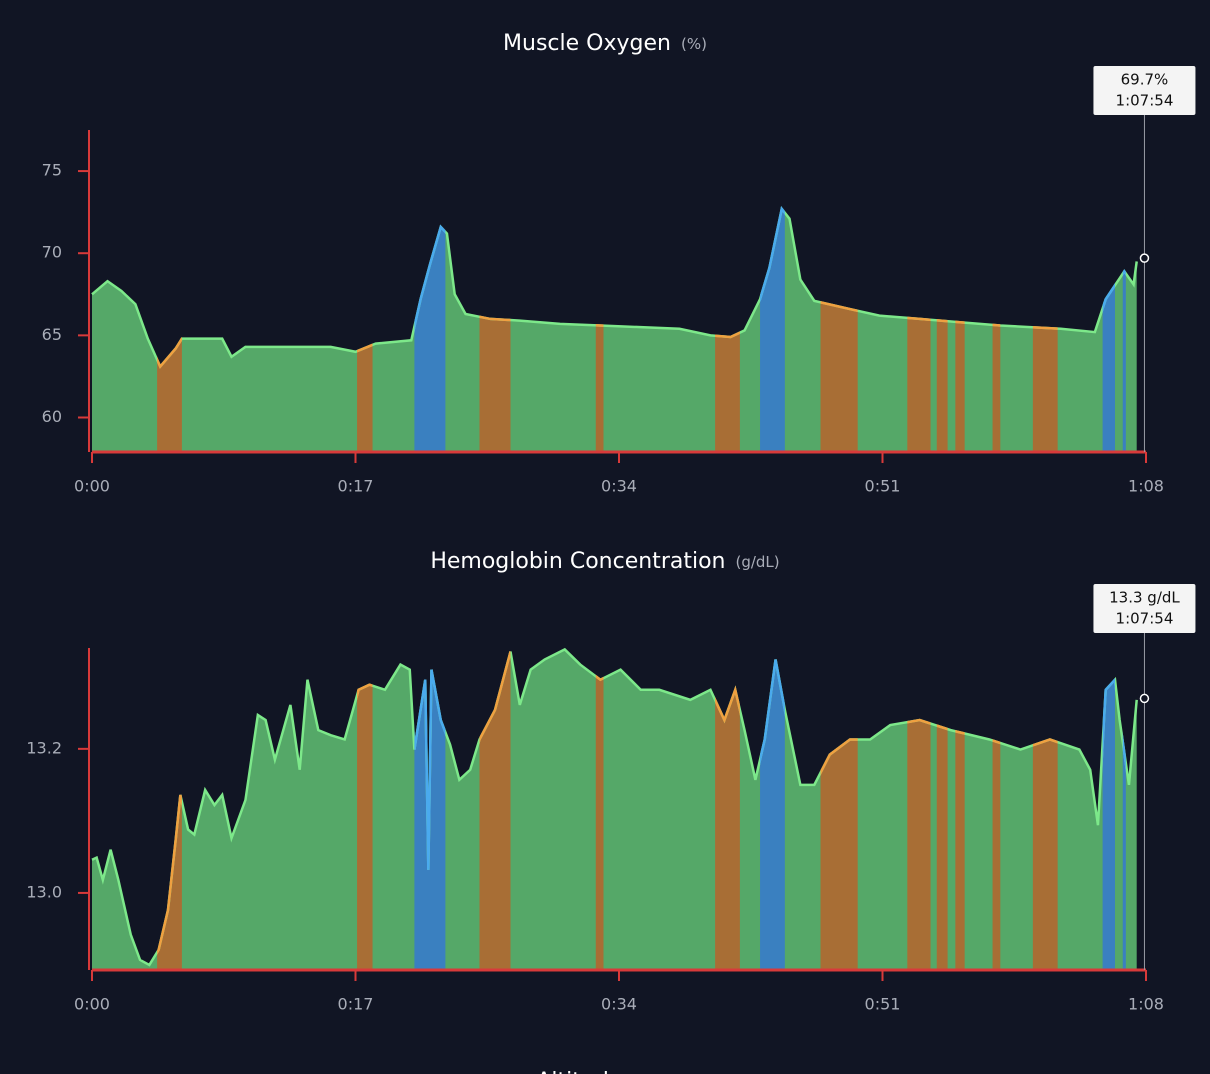  What do you see at coordinates (579, 1071) in the screenshot?
I see `title-text: Altitude` at bounding box center [579, 1071].